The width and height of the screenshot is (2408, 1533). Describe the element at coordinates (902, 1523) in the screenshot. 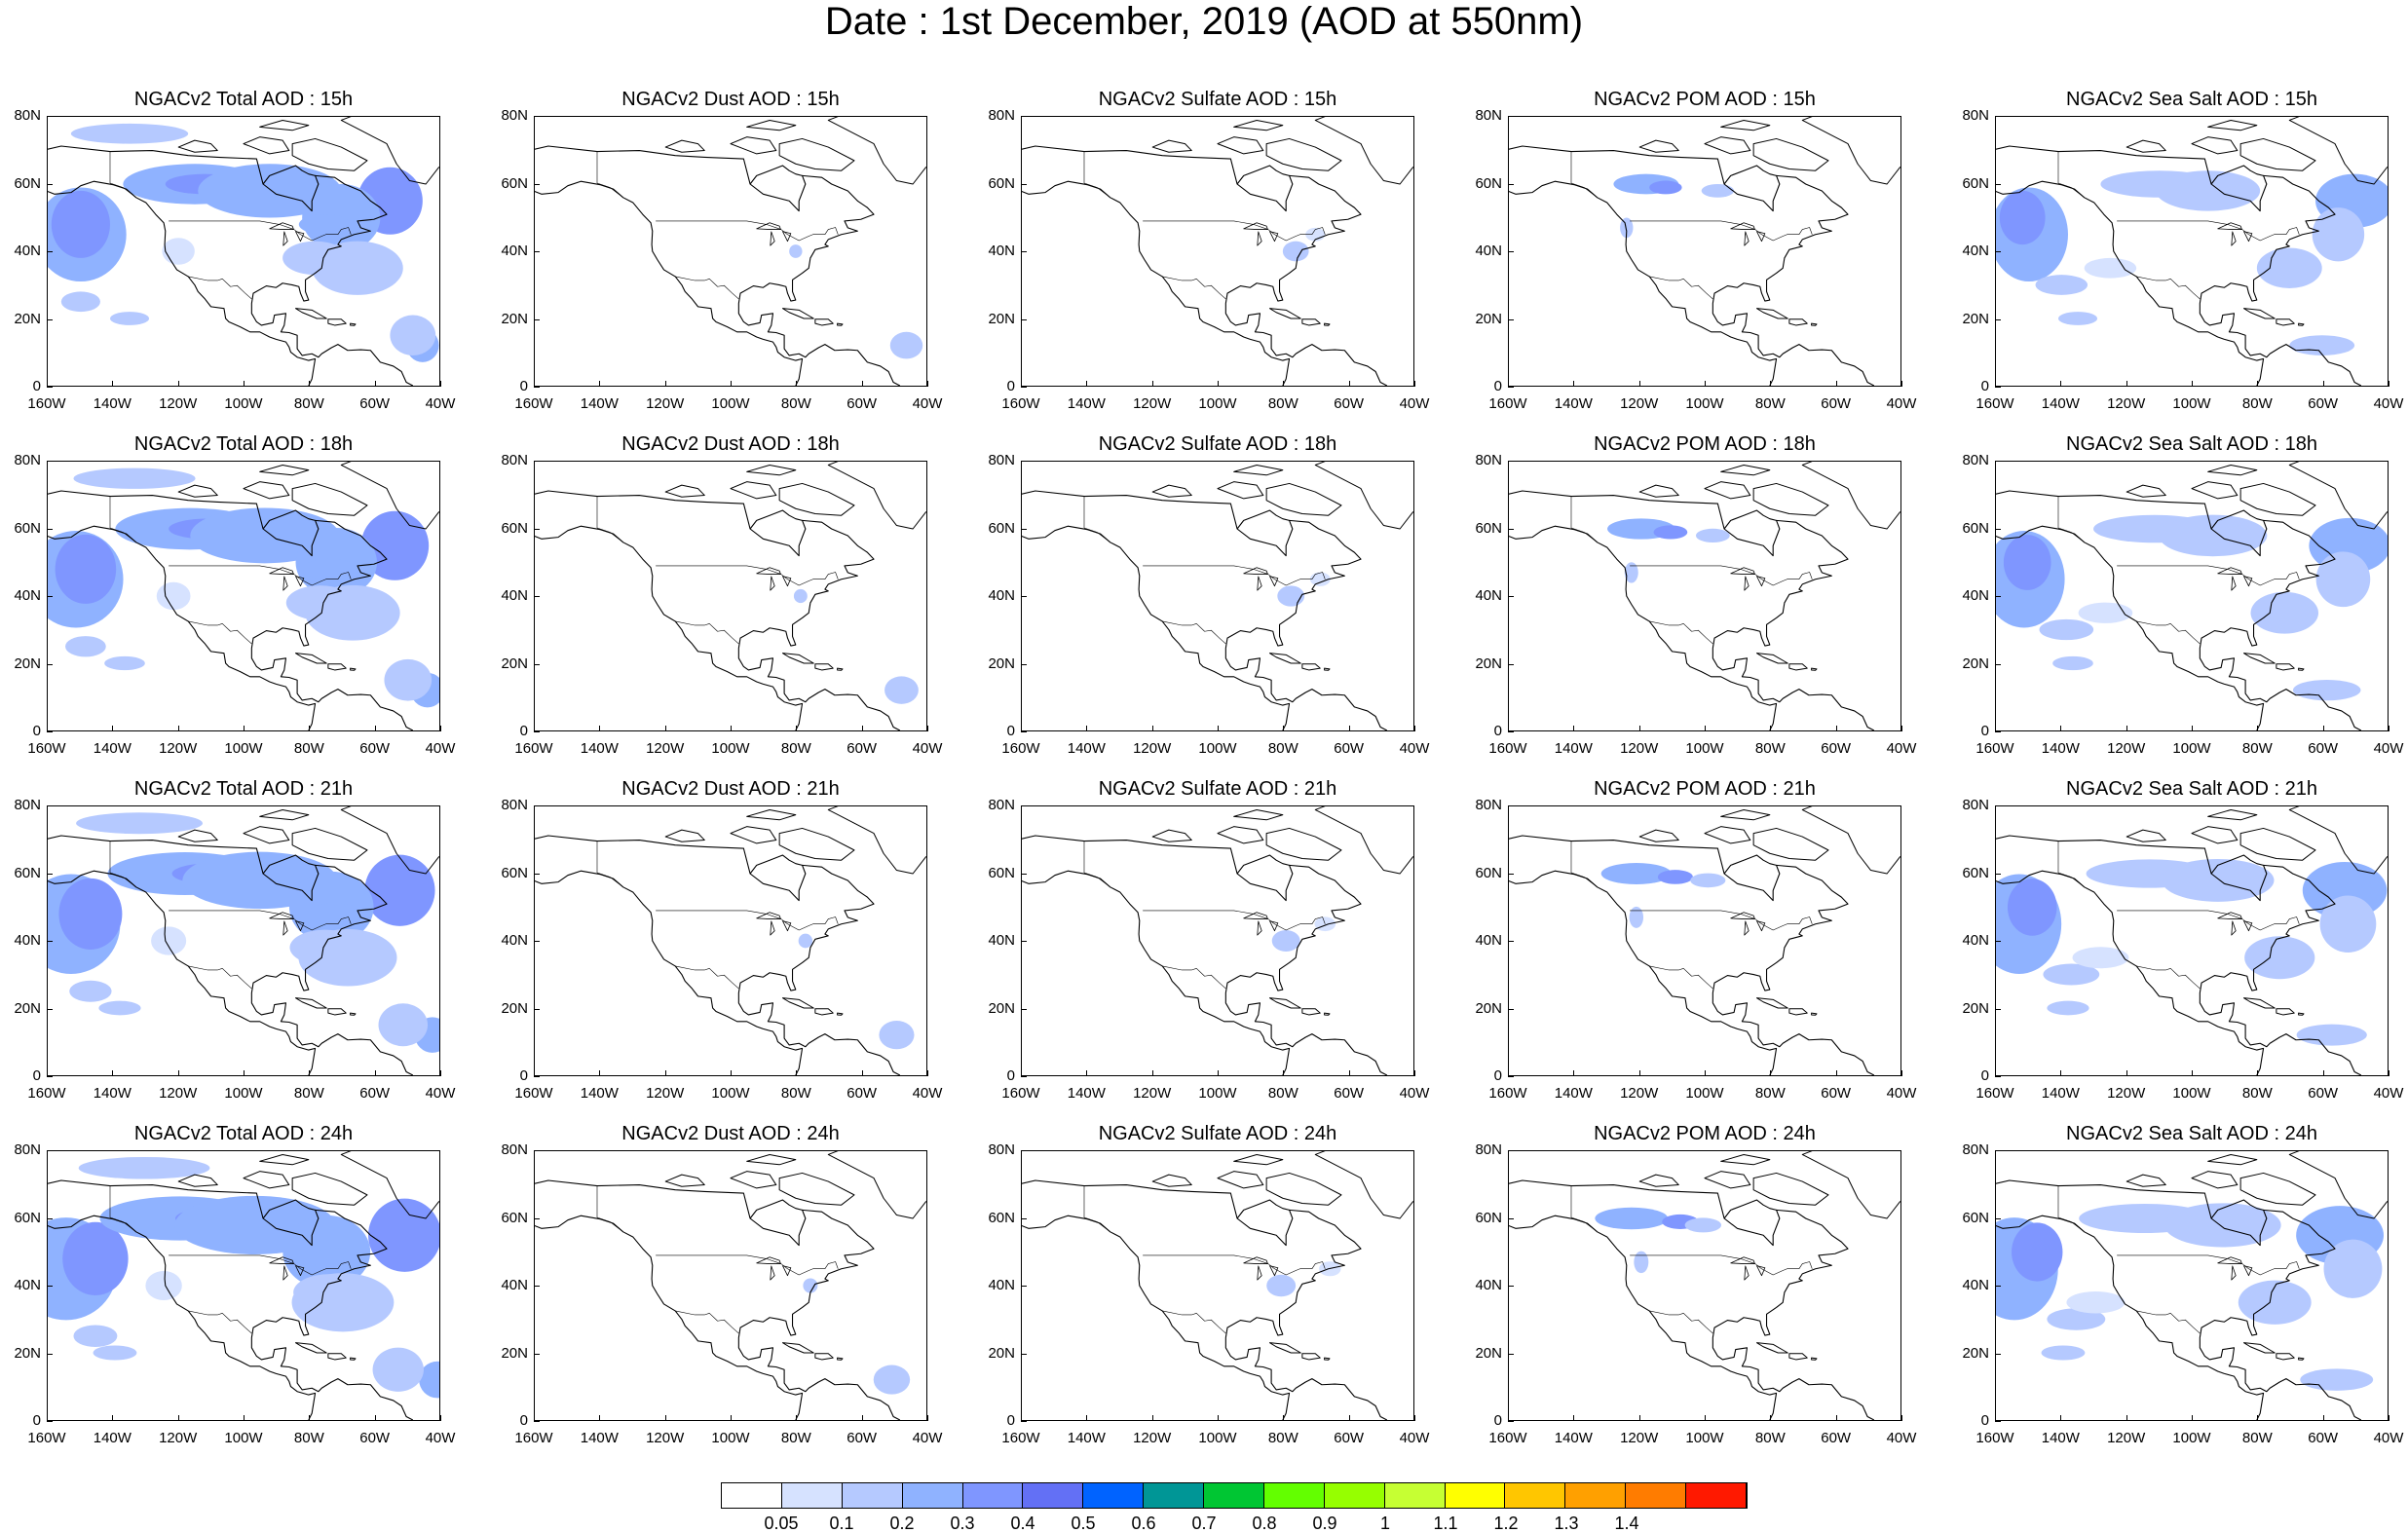

I see `colorbar-tick-label: 0.2` at that location.